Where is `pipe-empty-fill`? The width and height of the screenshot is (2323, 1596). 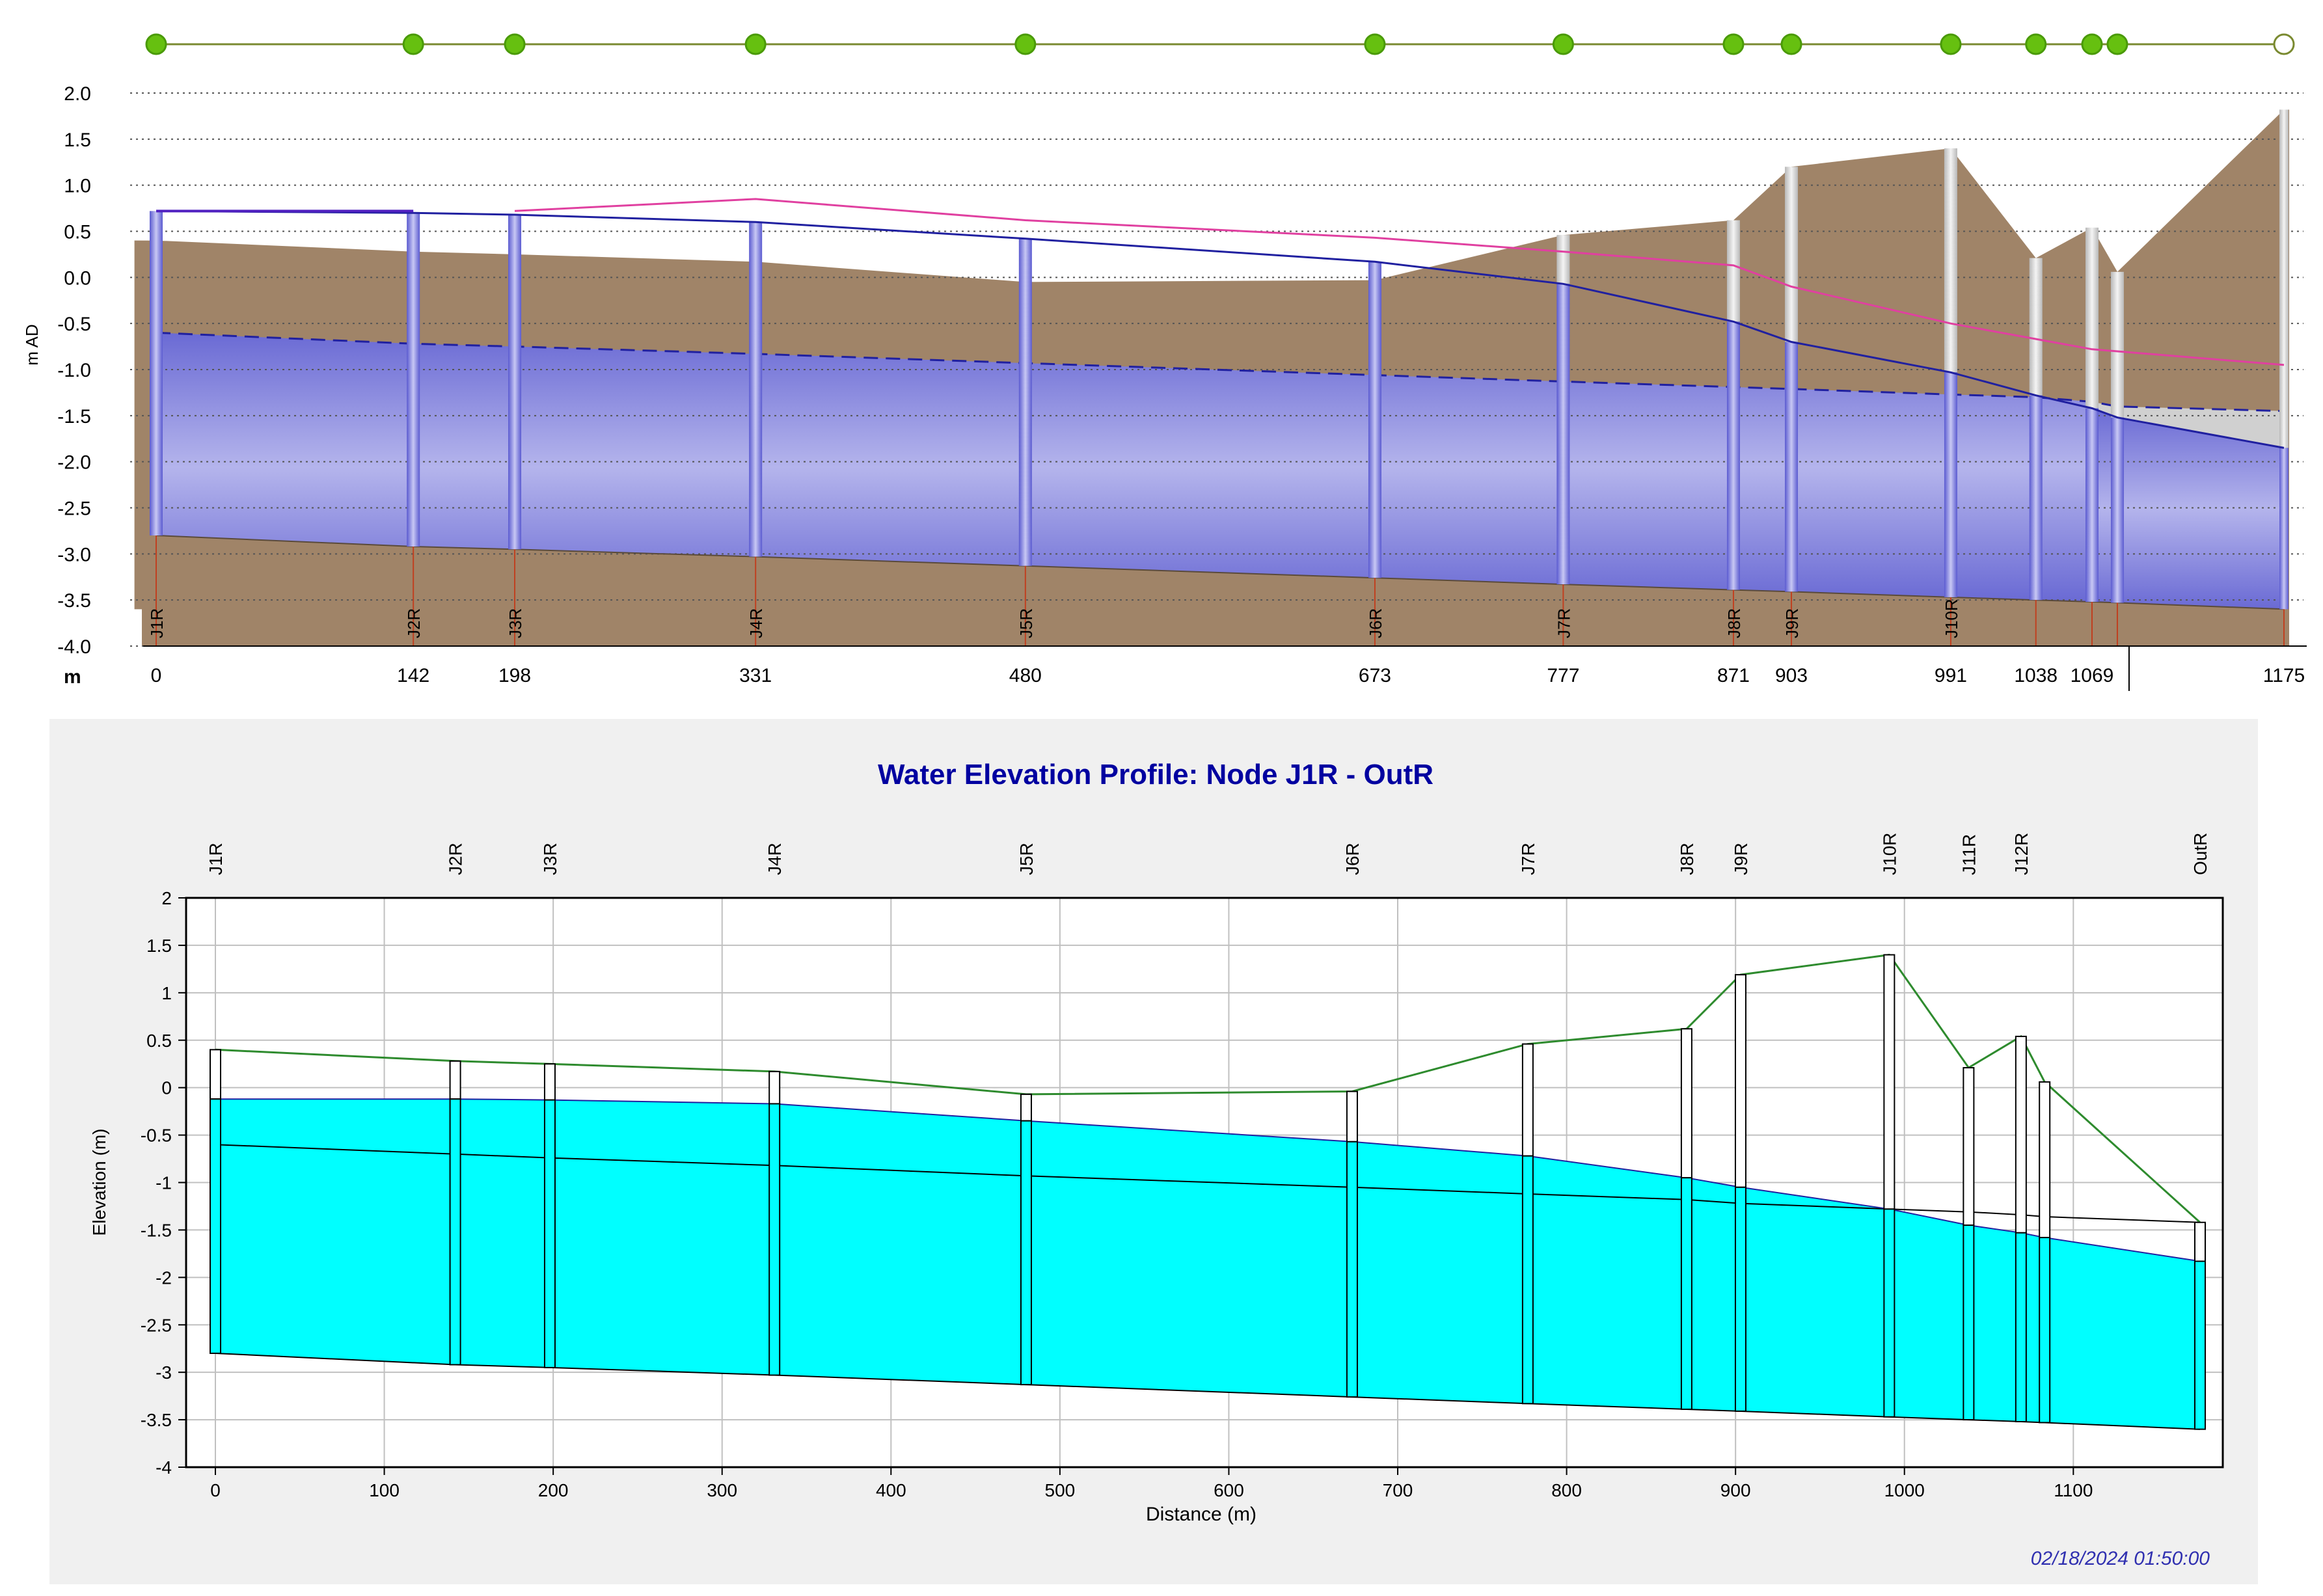 pipe-empty-fill is located at coordinates (2188, 424).